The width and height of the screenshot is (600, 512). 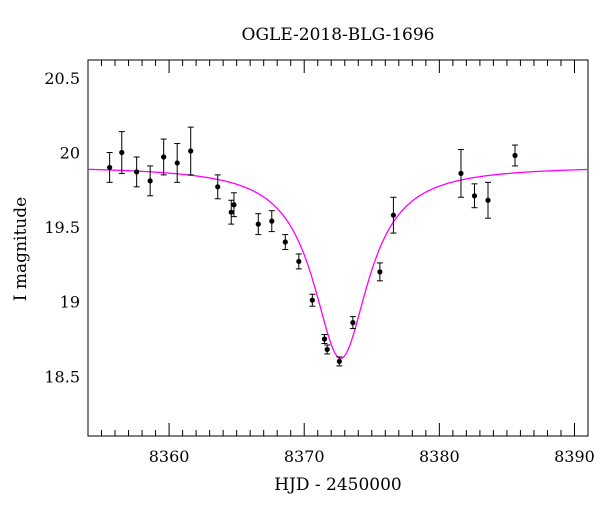 What do you see at coordinates (21, 249) in the screenshot?
I see `y-axis-label: I magnitude` at bounding box center [21, 249].